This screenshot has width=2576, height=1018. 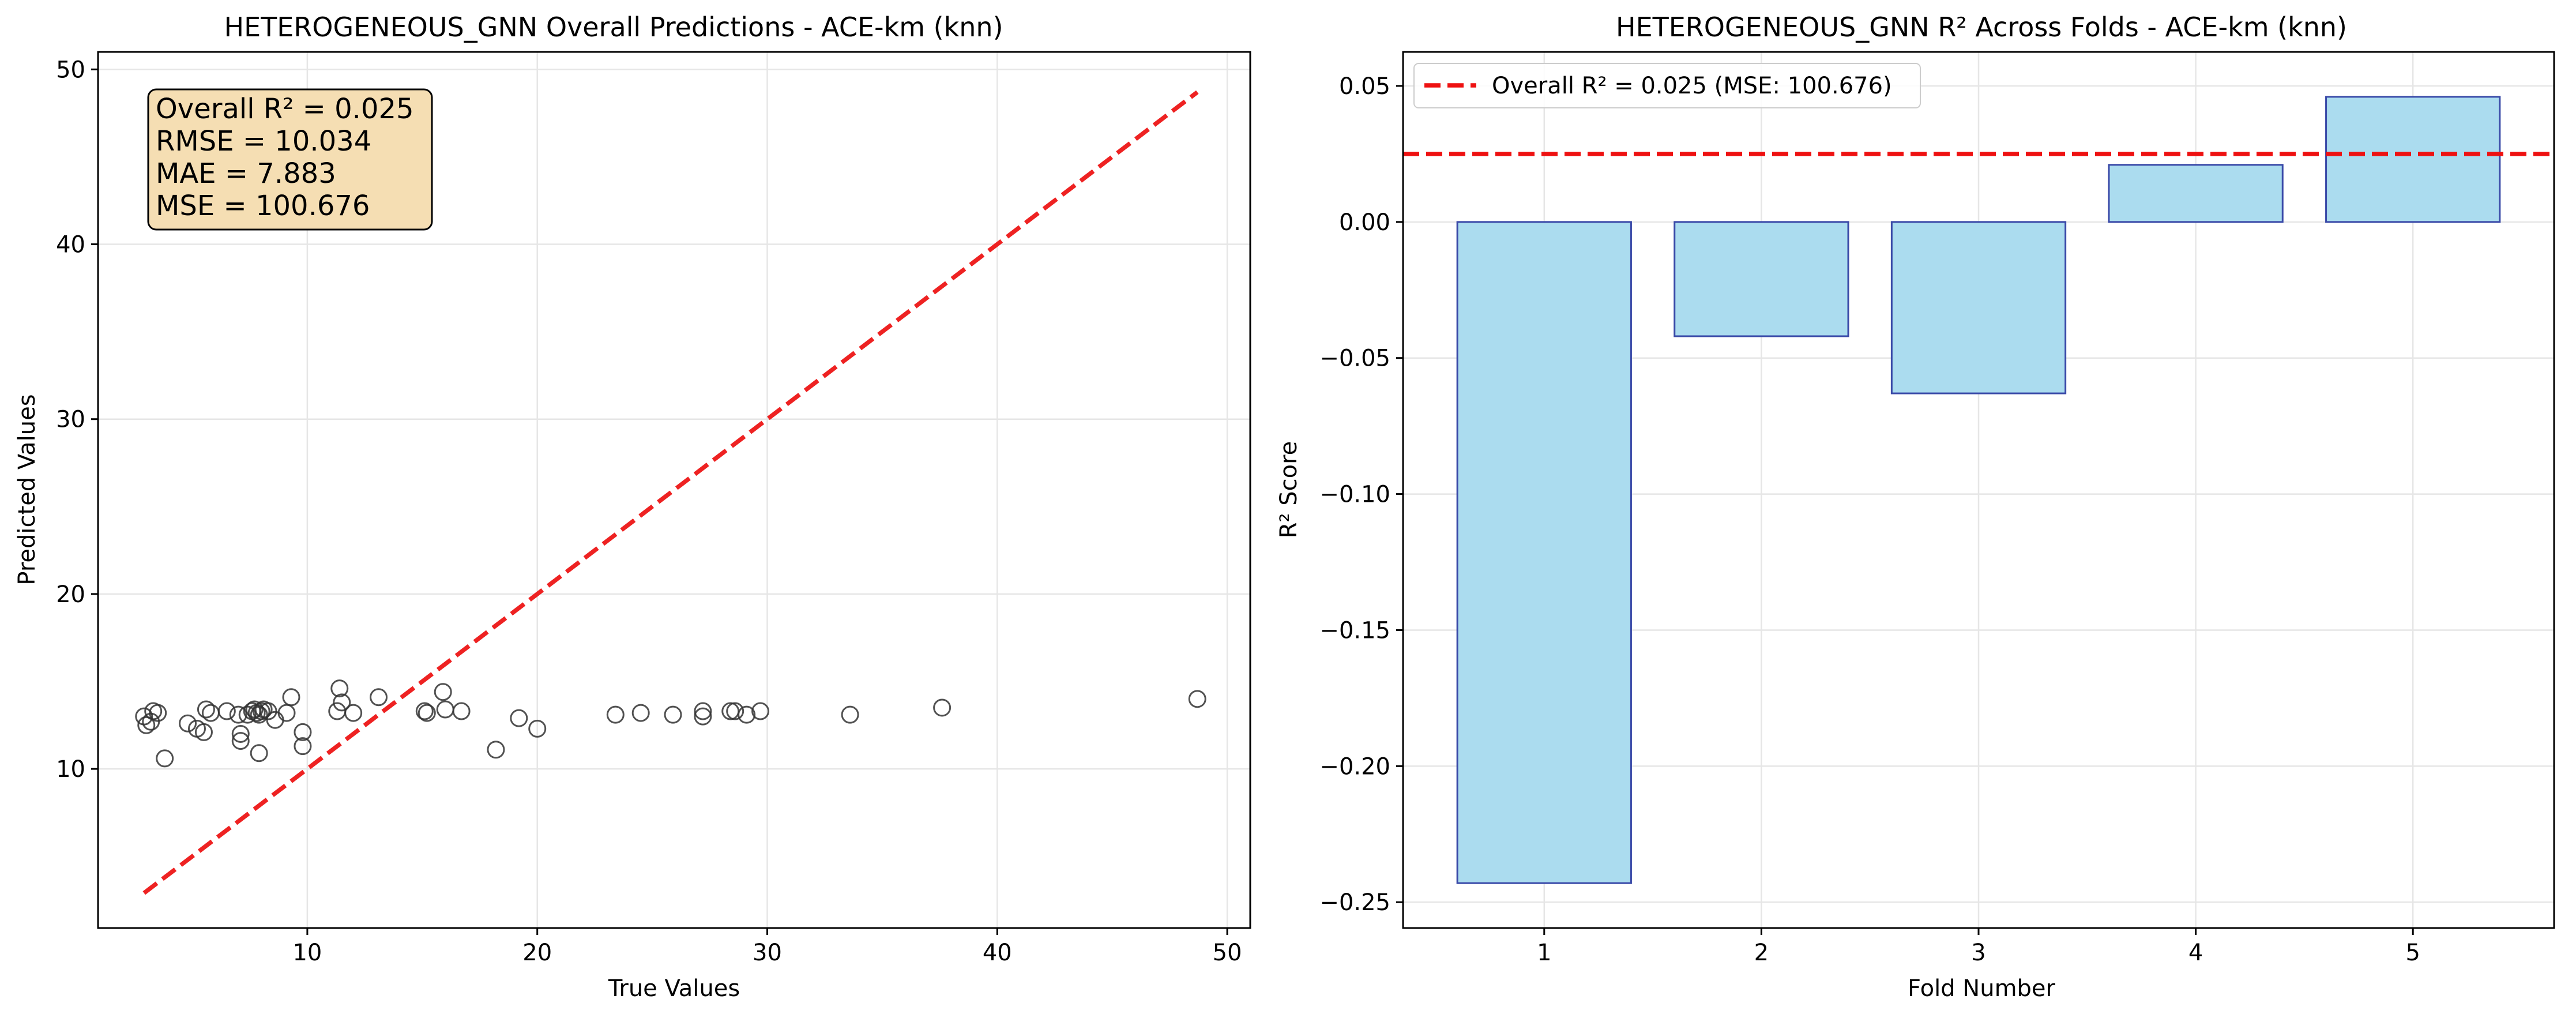 I want to click on x-tick-label: 2, so click(x=1761, y=953).